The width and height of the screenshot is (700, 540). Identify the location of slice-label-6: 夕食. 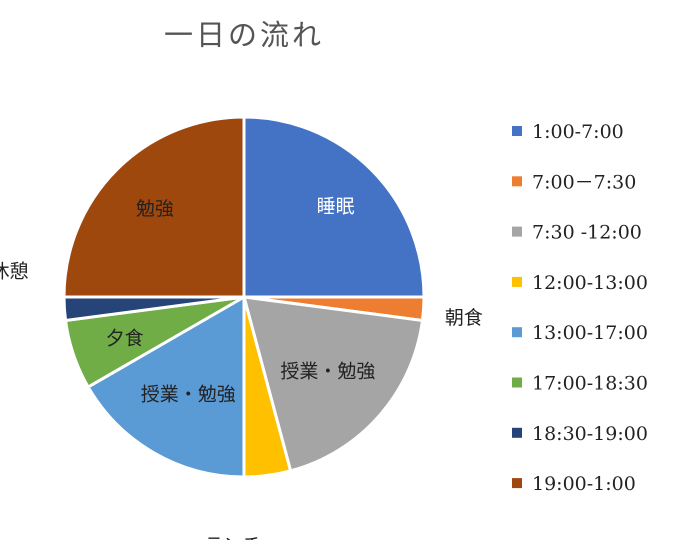
(125, 339).